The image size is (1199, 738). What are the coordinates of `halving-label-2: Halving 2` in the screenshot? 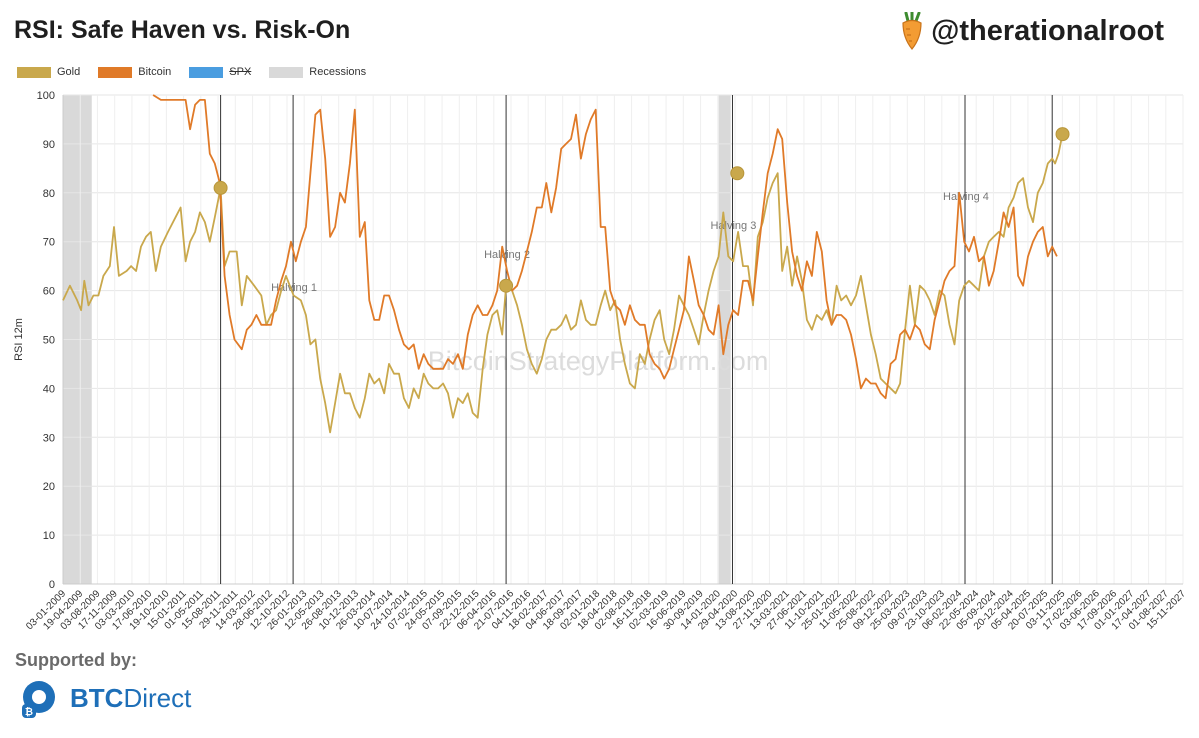 It's located at (507, 255).